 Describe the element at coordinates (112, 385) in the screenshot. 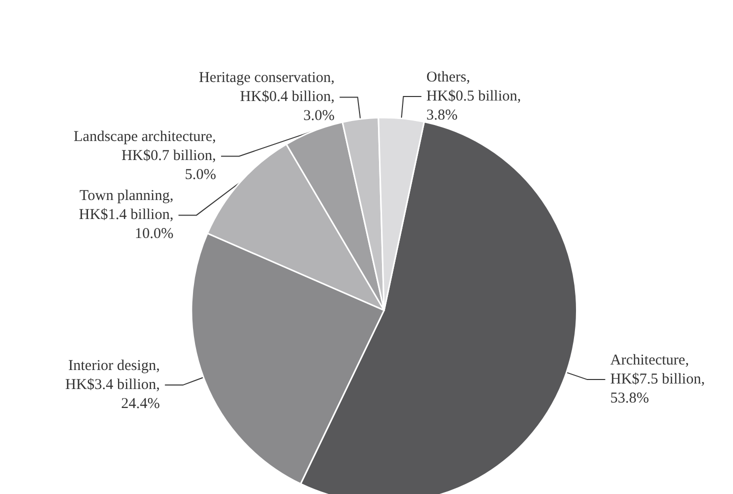

I see `slice-label: Interior design, HK$3.4 billion, 24.4%` at that location.